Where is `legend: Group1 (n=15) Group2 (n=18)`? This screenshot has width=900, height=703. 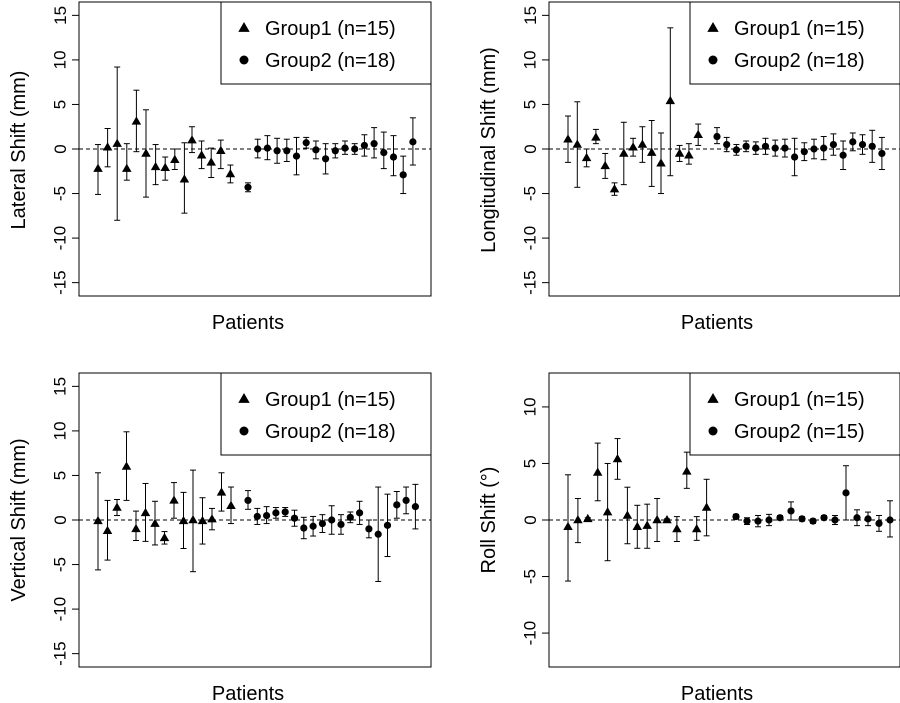 legend: Group1 (n=15) Group2 (n=18) is located at coordinates (794, 43).